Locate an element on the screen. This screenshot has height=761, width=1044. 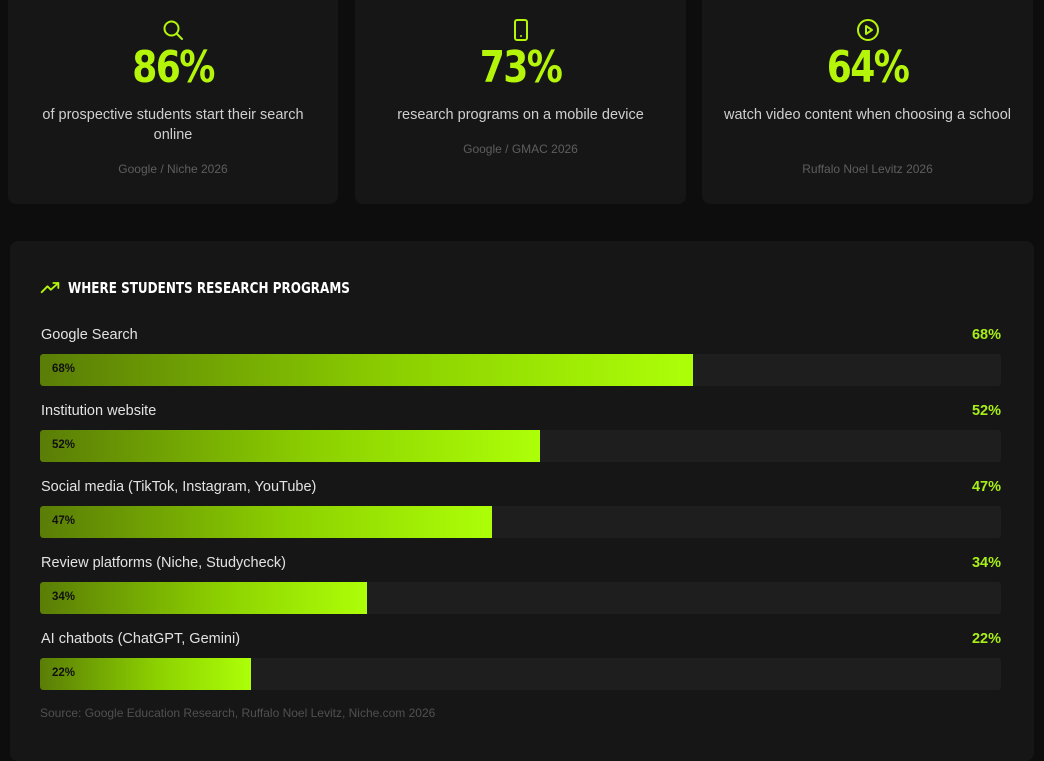
bar-value-label: 34% is located at coordinates (986, 563).